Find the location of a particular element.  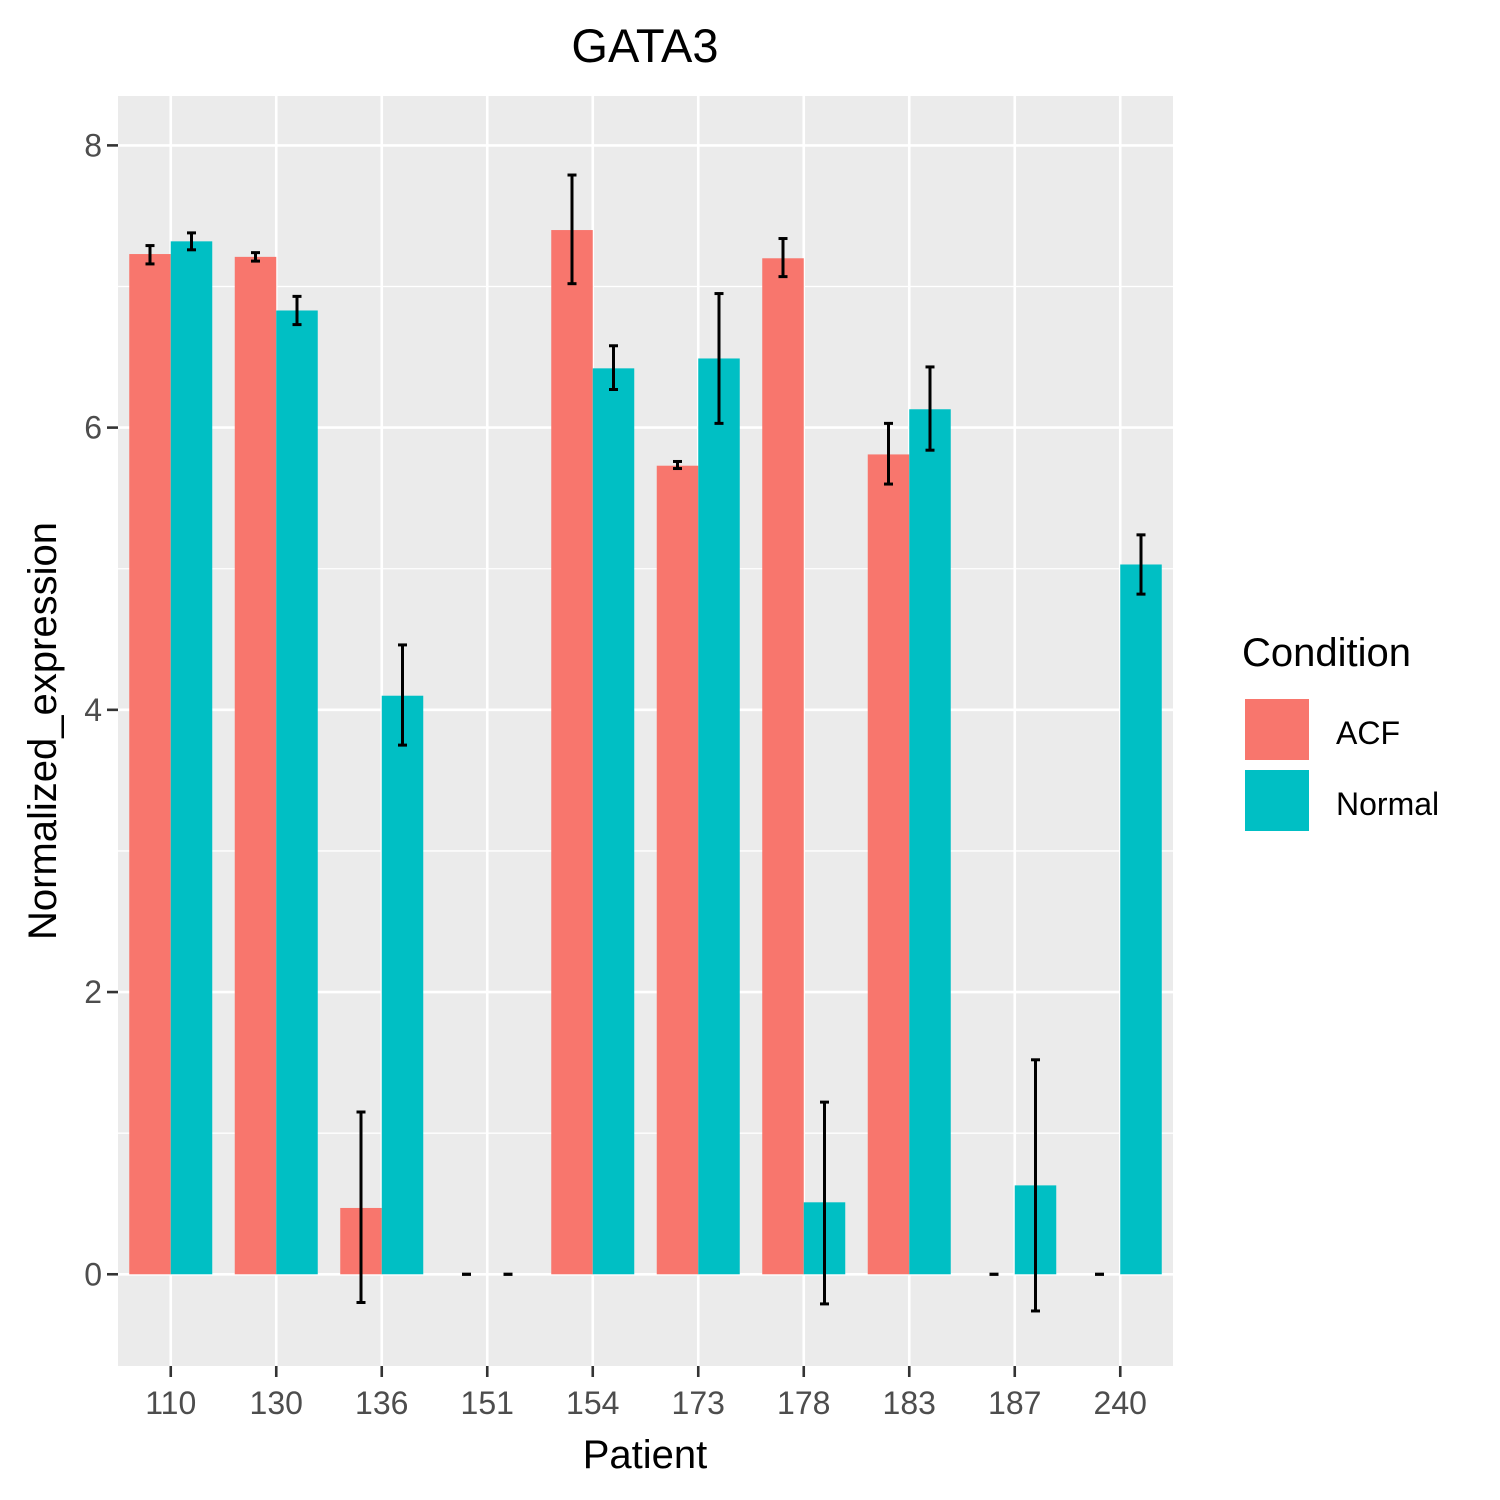

y-axis-title: Normalized_expression is located at coordinates (43, 731).